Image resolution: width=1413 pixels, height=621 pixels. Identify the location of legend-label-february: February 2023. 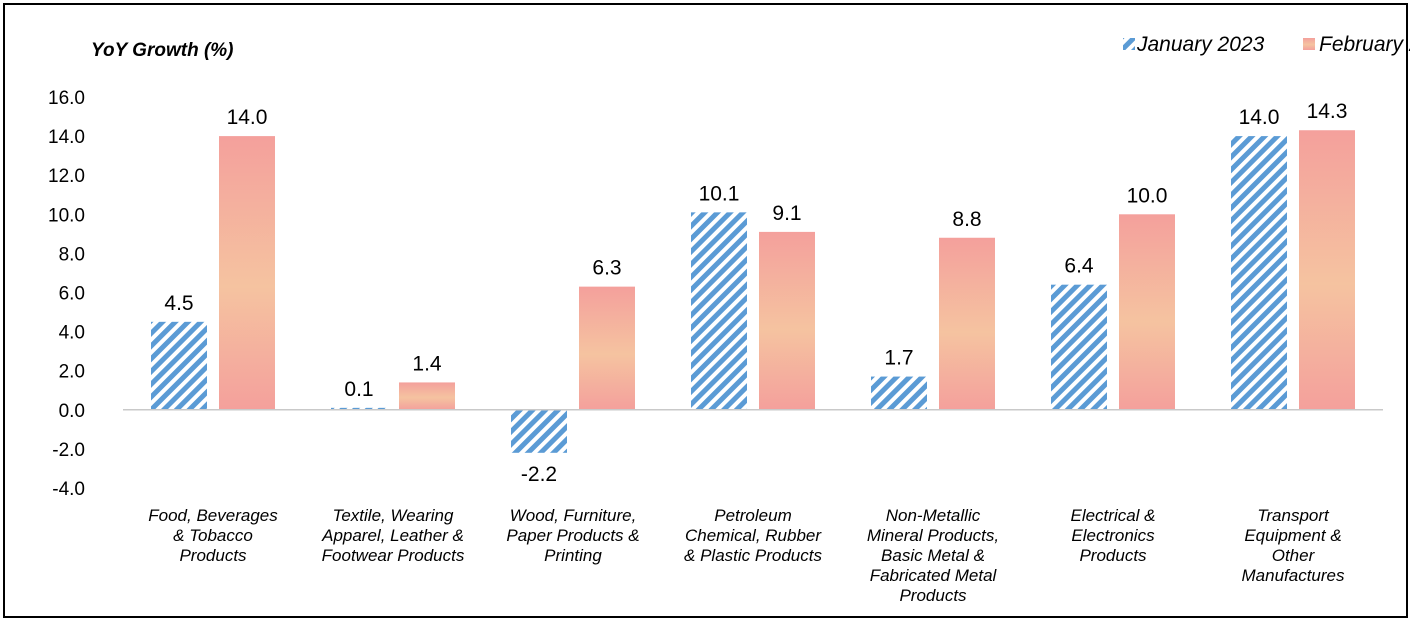
(1364, 44).